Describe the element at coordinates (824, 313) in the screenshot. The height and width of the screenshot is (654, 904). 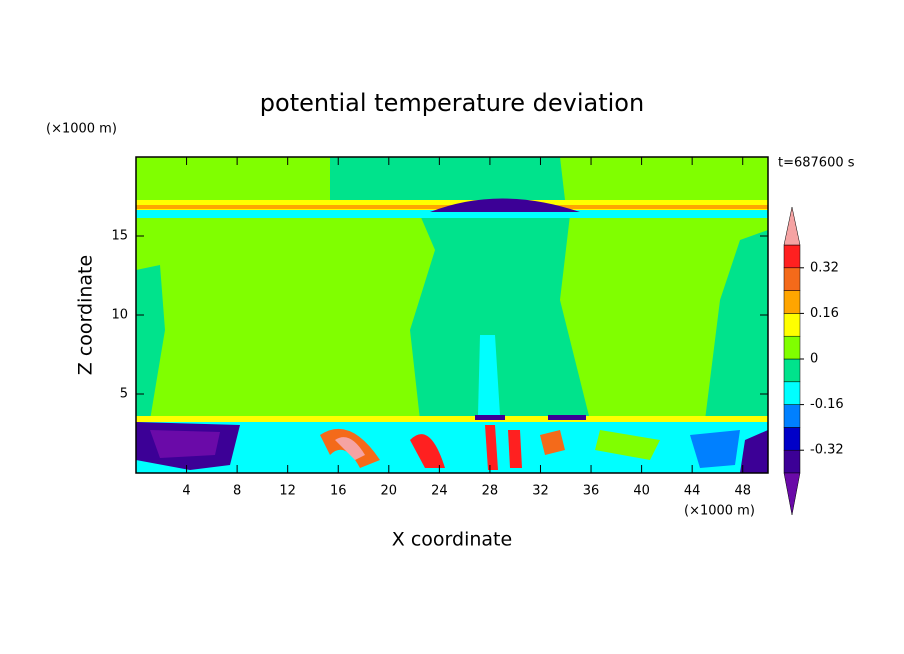
I see `colorbar-tick-label: 0.16` at that location.